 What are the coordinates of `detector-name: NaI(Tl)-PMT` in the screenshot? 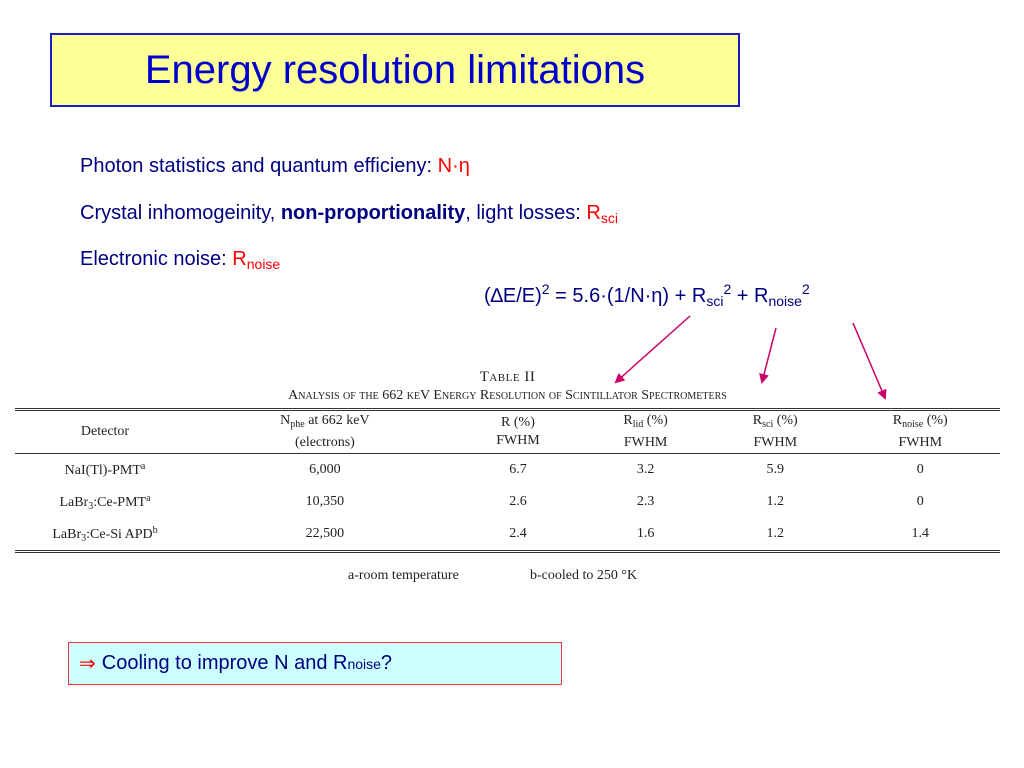 It's located at (102, 470).